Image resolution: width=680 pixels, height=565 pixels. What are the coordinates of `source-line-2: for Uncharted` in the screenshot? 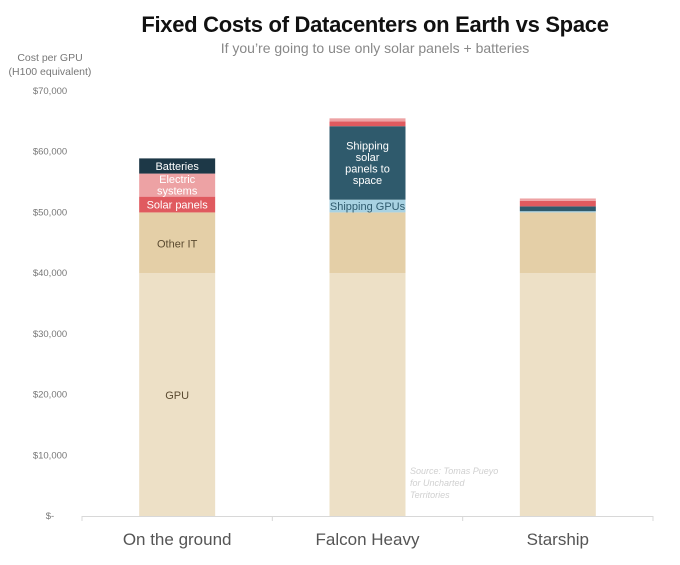 It's located at (438, 483).